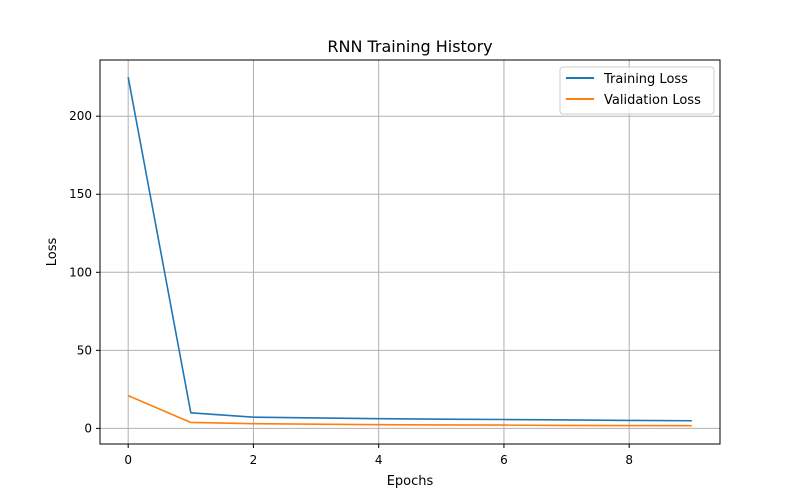  What do you see at coordinates (80, 194) in the screenshot?
I see `y-tick-label: 150` at bounding box center [80, 194].